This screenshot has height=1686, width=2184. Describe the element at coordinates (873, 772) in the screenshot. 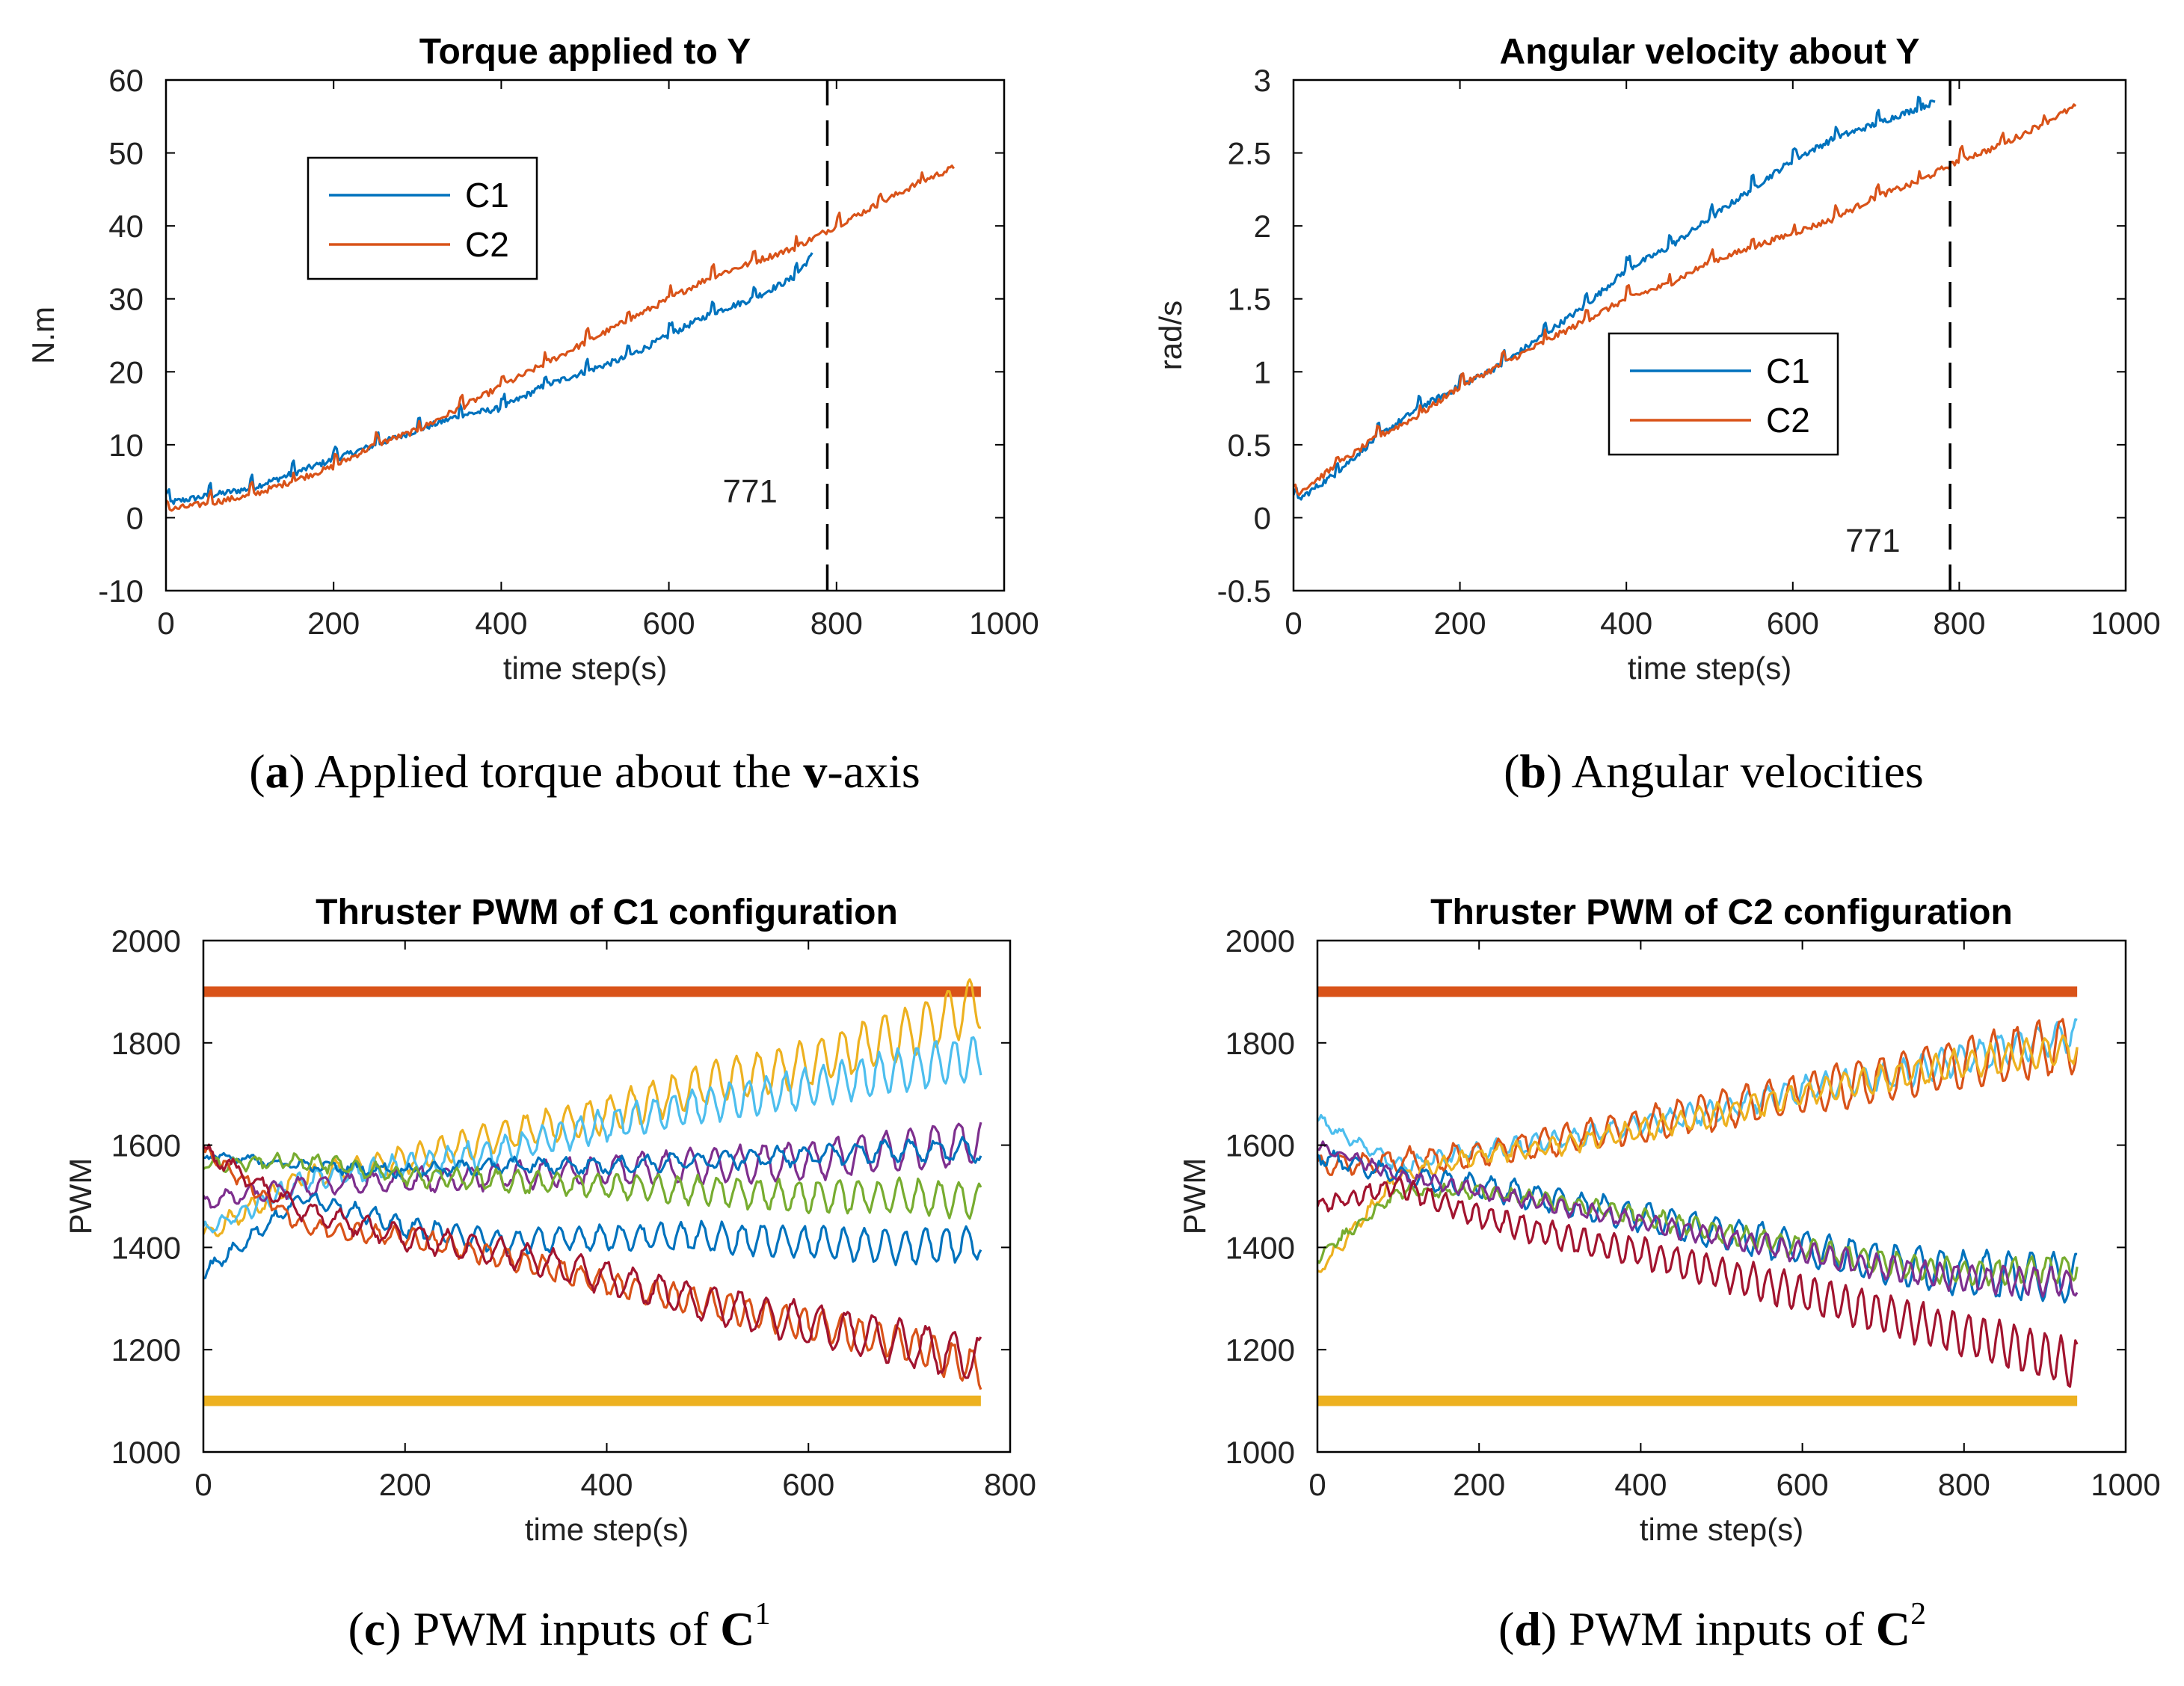

I see `caption-text-after: -axis` at that location.